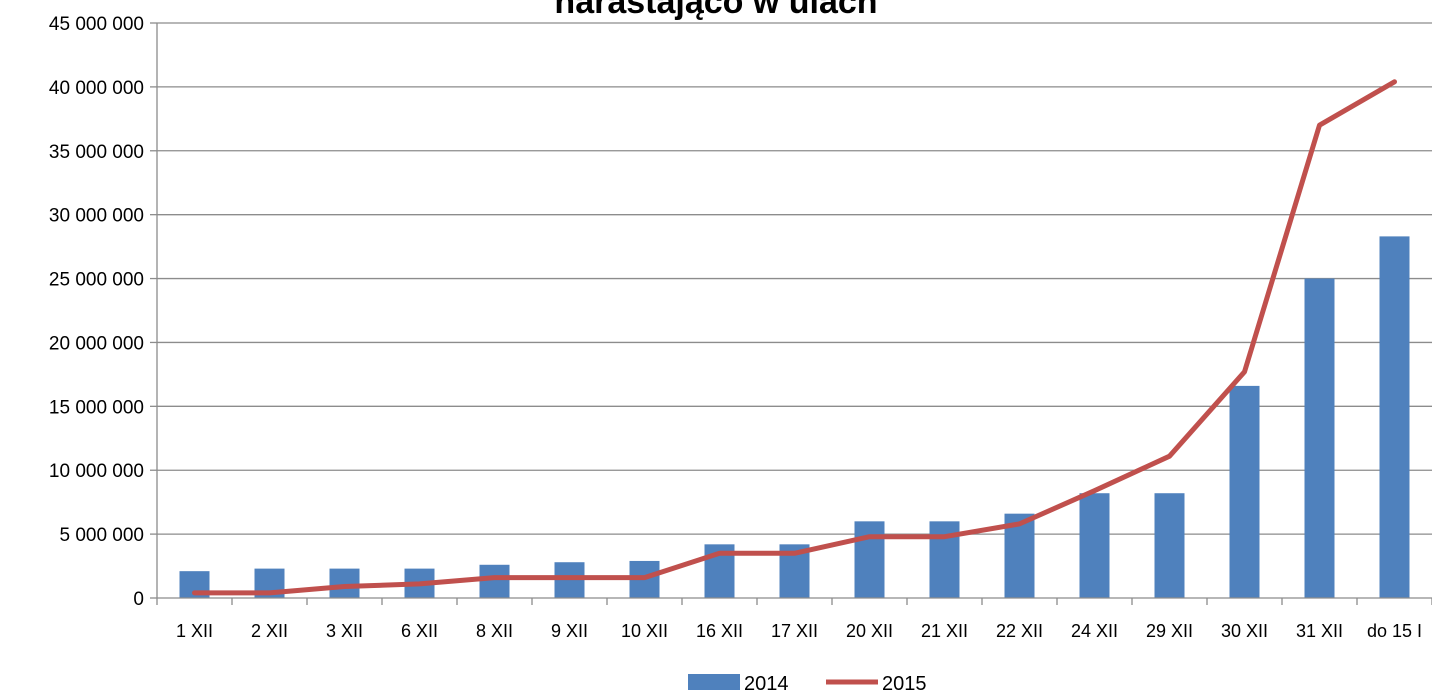 The width and height of the screenshot is (1432, 690). Describe the element at coordinates (96, 471) in the screenshot. I see `y-tick-label: 10 000 000` at that location.